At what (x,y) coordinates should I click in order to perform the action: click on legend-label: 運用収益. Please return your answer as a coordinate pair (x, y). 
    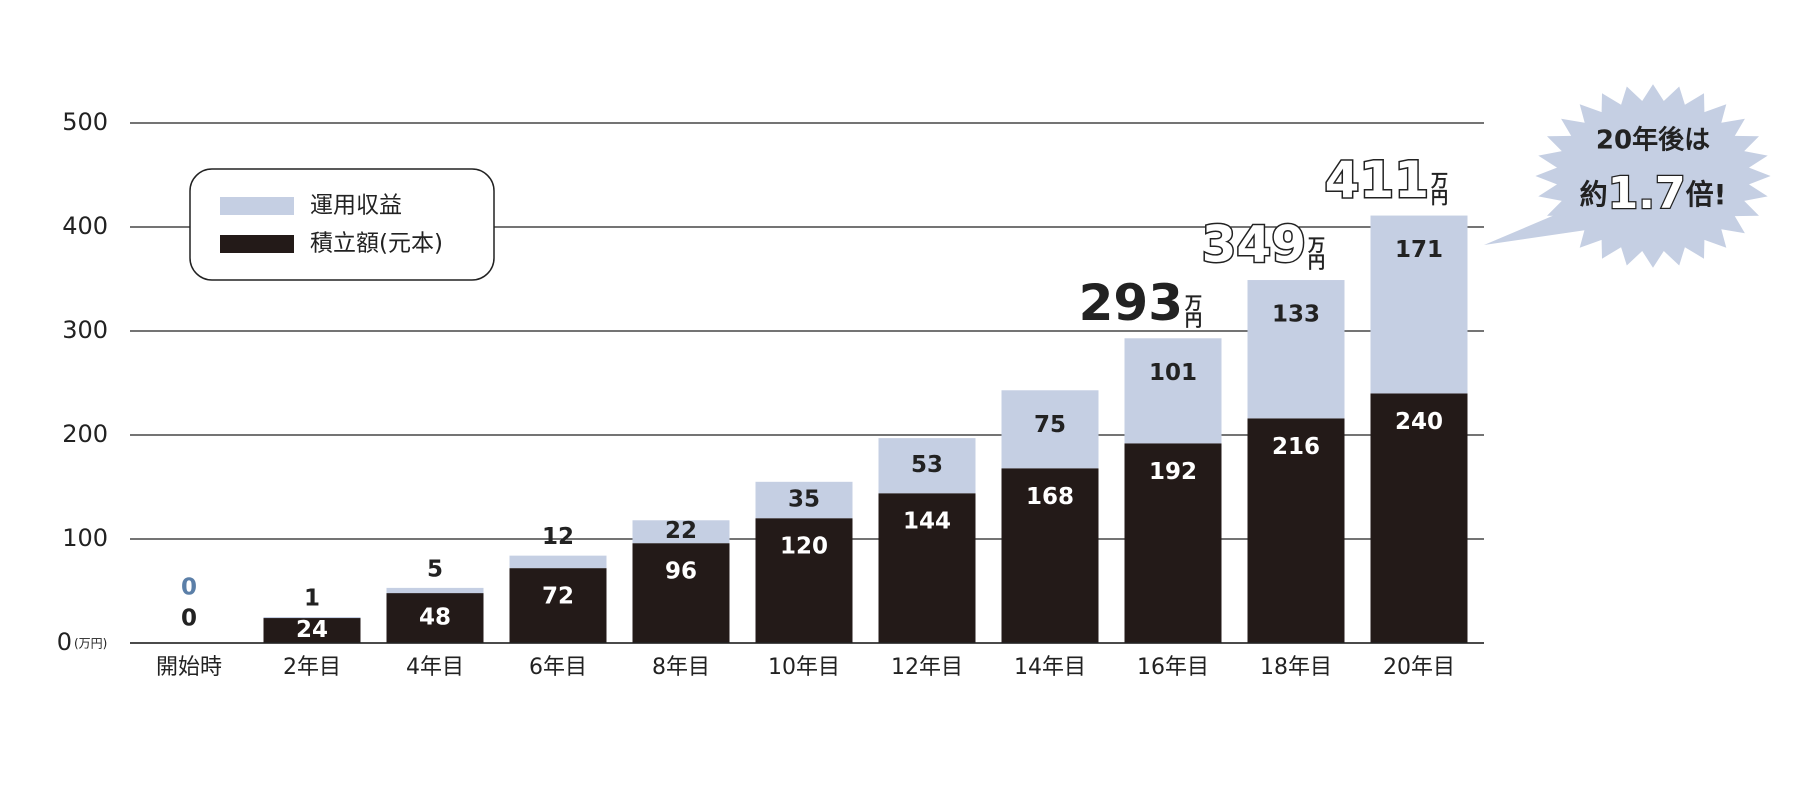
    Looking at the image, I should click on (356, 206).